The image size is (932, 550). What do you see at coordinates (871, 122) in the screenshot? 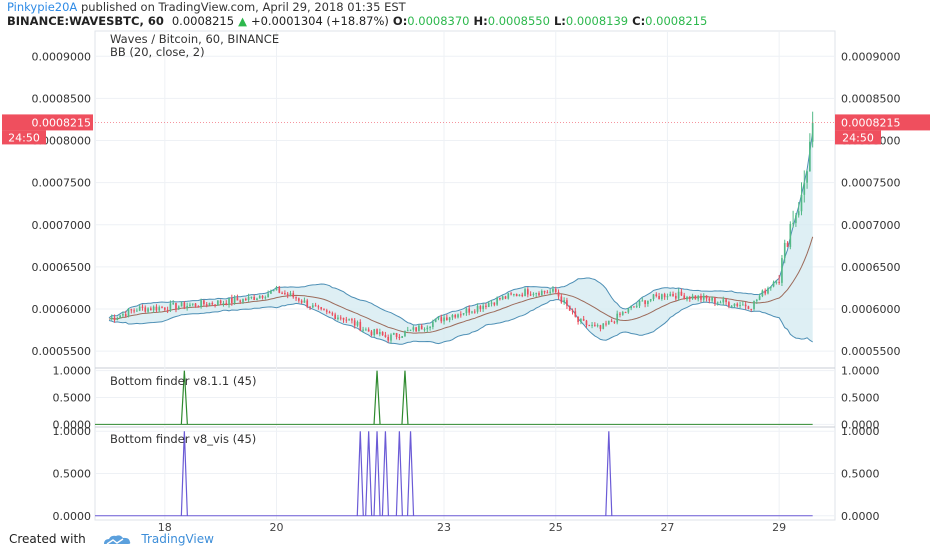
I see `last-price-label-right: 0.0008215` at bounding box center [871, 122].